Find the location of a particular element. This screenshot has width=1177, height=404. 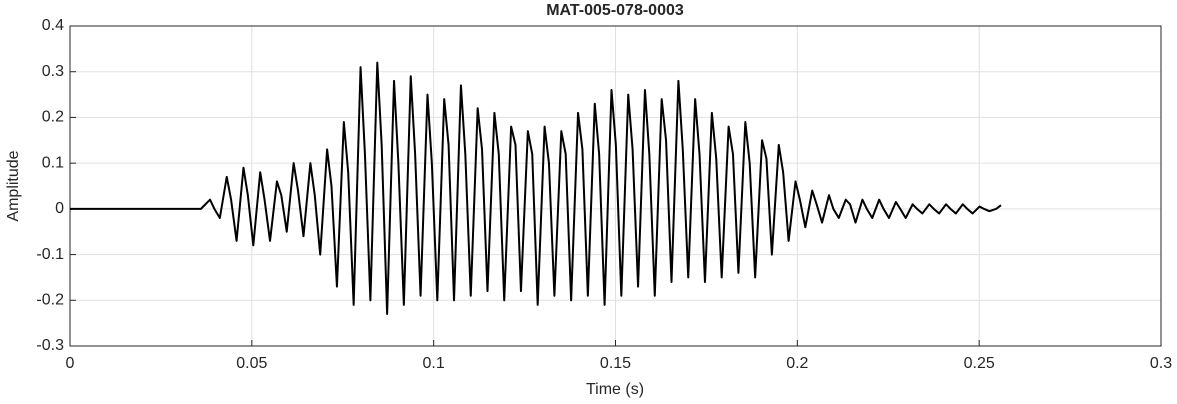

x-tick-label: 0 is located at coordinates (70, 363).